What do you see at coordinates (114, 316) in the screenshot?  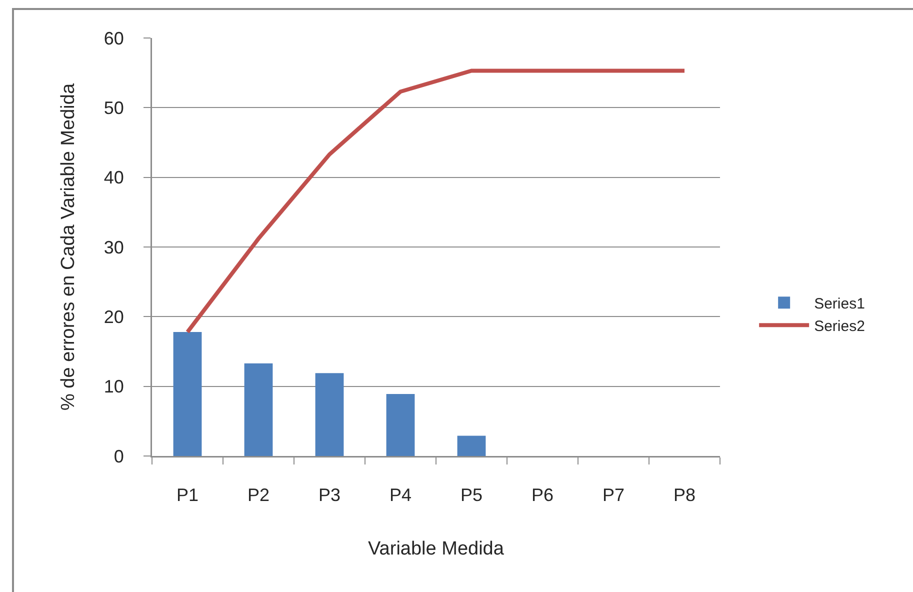 I see `y-tick-label: 20` at bounding box center [114, 316].